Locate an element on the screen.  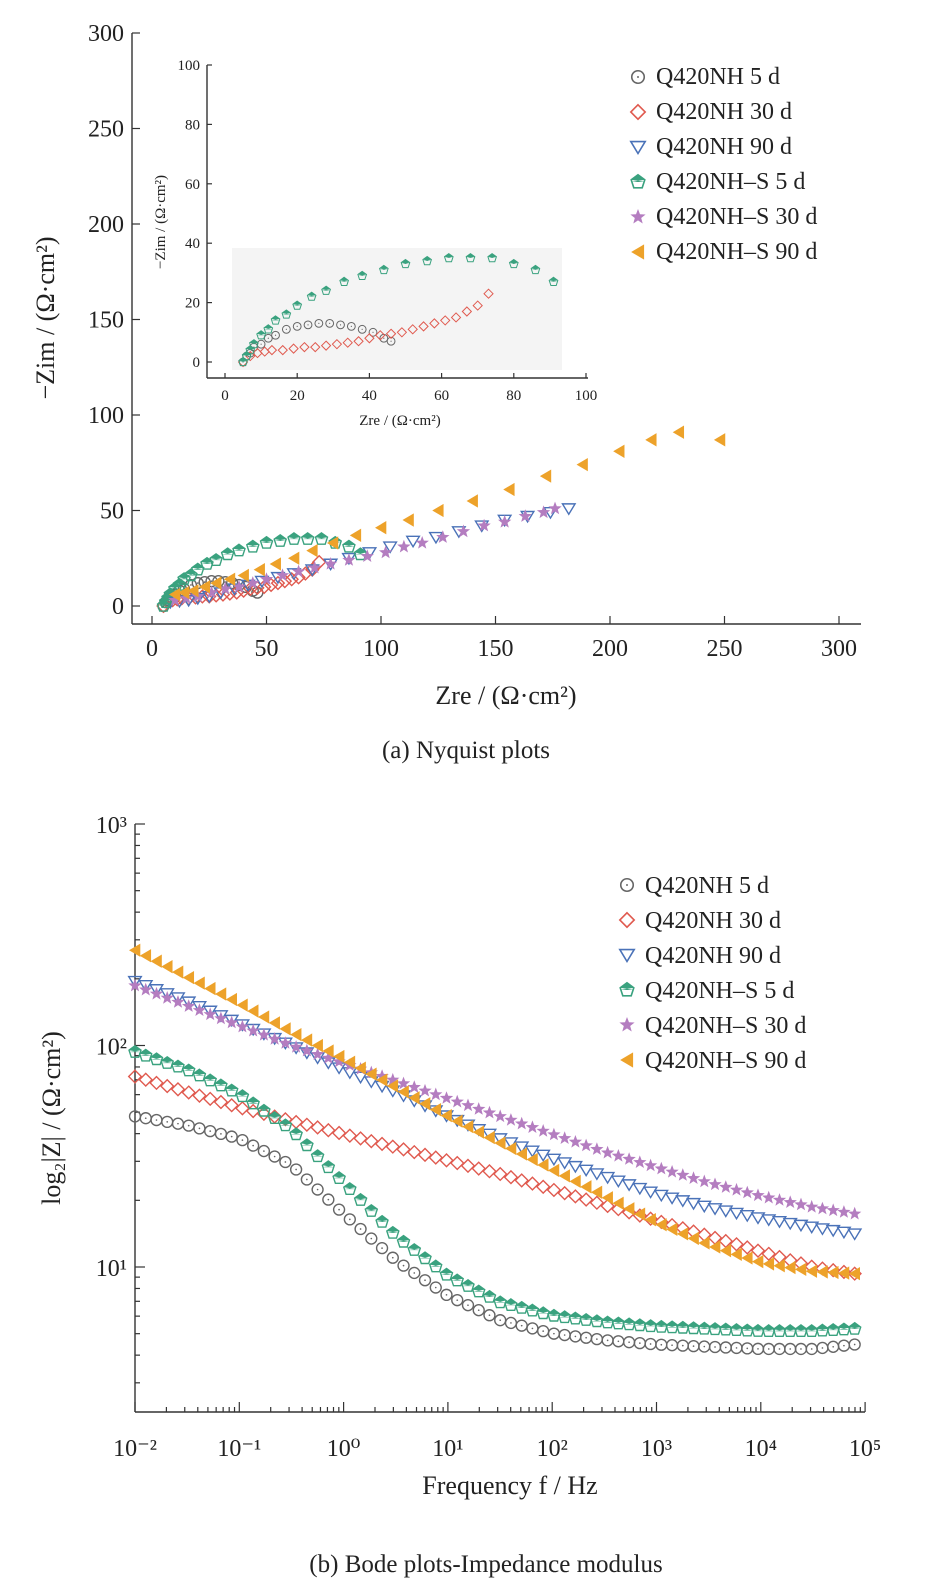
inset-x-tick-label: 60 is located at coordinates (441, 396).